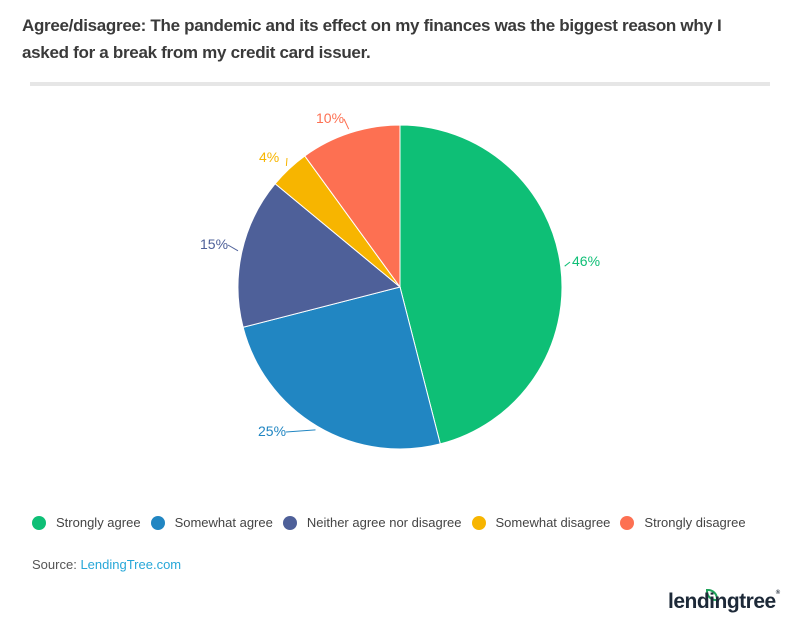  Describe the element at coordinates (330, 118) in the screenshot. I see `slice-label: 10%` at that location.